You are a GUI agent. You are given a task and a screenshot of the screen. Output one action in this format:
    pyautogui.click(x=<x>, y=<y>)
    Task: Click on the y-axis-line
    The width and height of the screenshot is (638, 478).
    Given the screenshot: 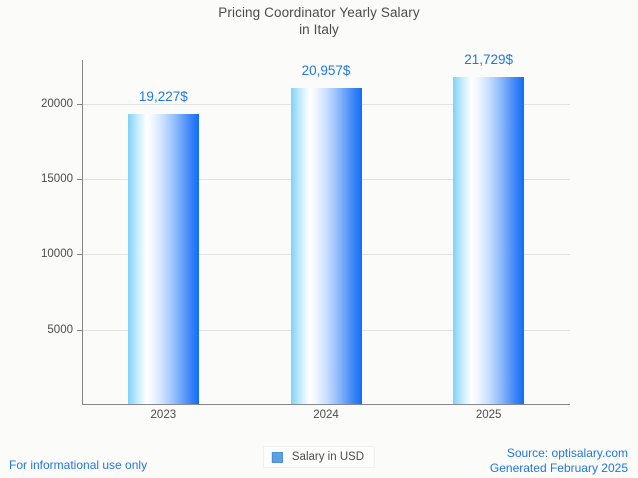 What is the action you would take?
    pyautogui.click(x=82, y=232)
    